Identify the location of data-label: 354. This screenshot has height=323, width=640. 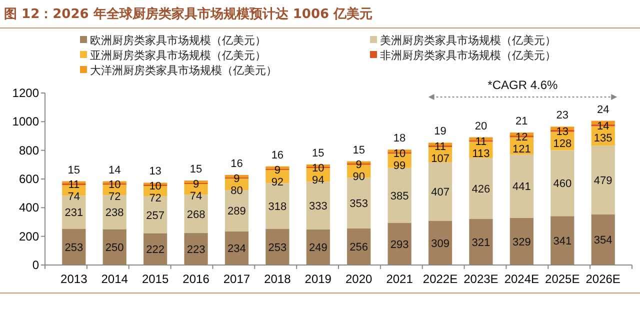
(603, 240).